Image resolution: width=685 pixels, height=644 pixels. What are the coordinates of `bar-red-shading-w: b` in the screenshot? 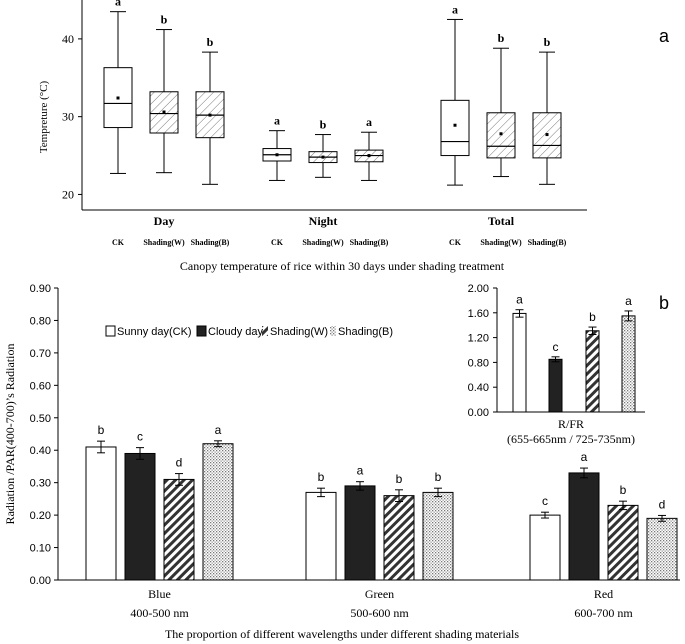 It's located at (623, 532).